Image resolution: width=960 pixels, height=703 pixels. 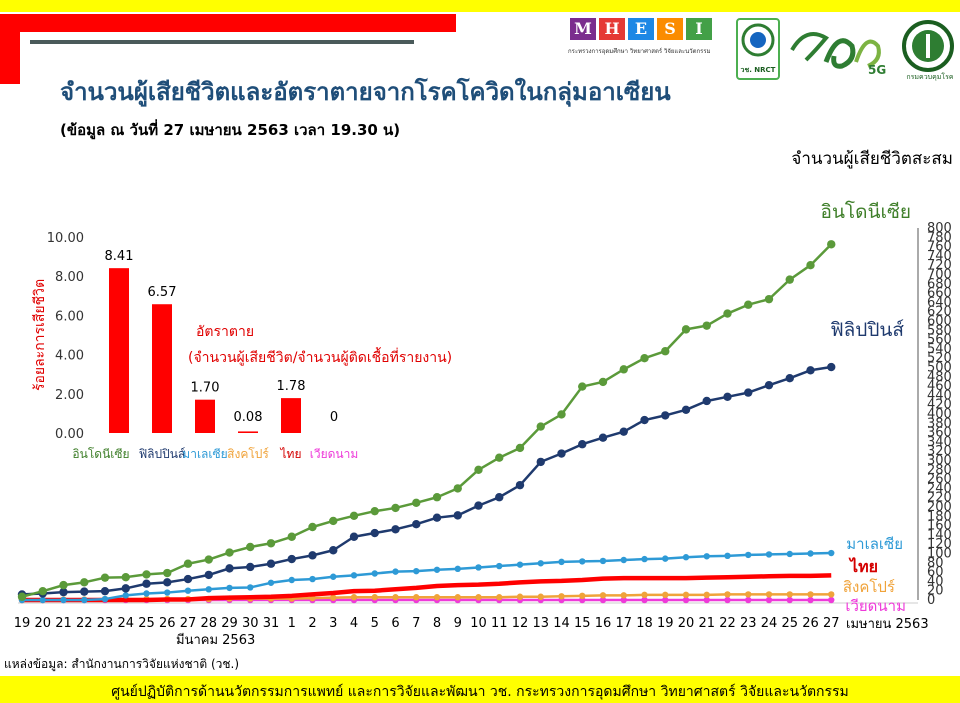 What do you see at coordinates (939, 507) in the screenshot?
I see `y-tick-label: 200` at bounding box center [939, 507].